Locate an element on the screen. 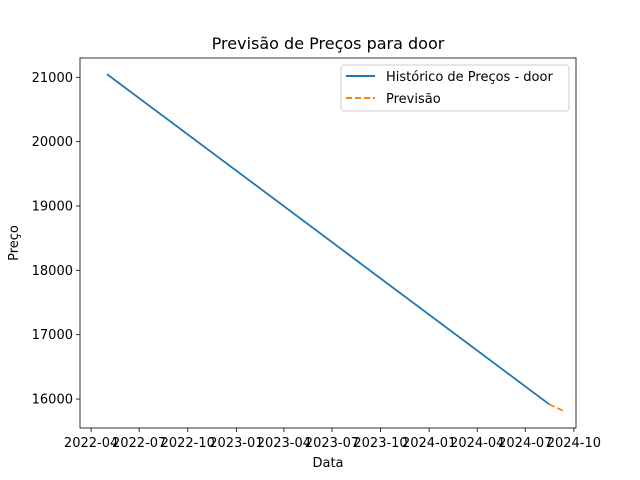 This screenshot has height=480, width=640. y-tick-label-3: 19000 is located at coordinates (52, 207).